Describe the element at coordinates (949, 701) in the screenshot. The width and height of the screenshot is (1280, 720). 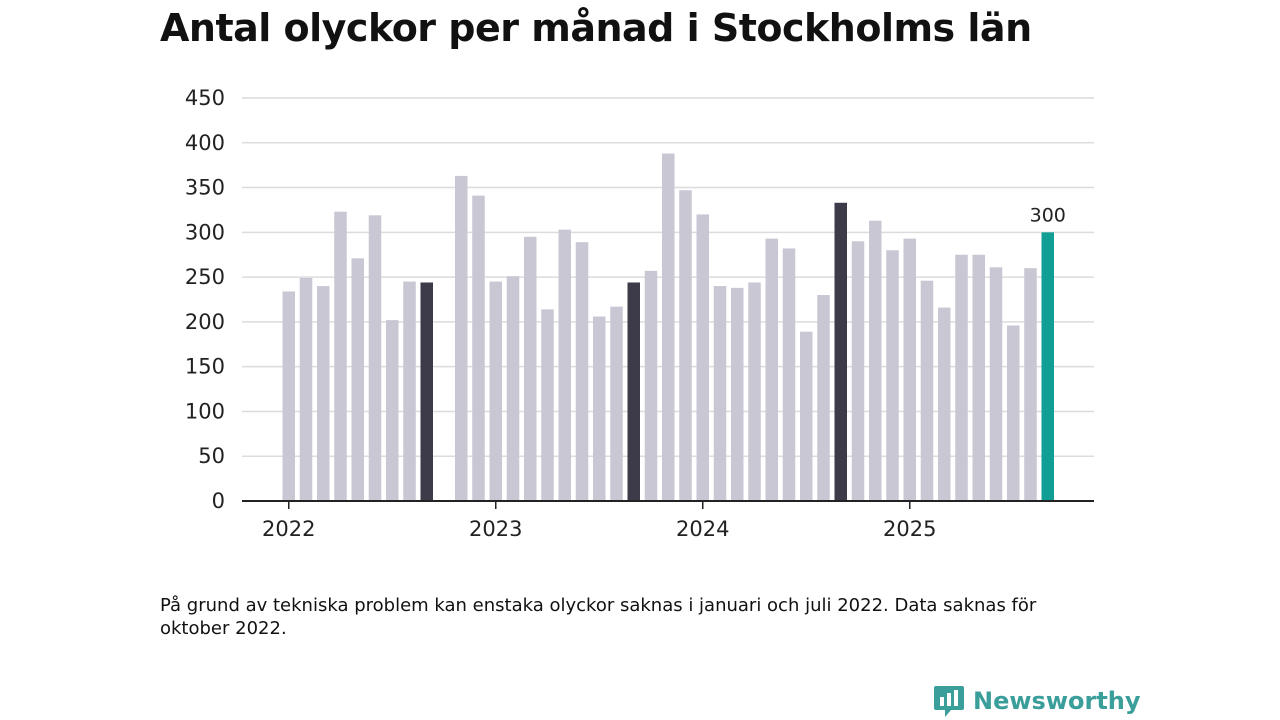
I see `newsworthy-logo-icon` at that location.